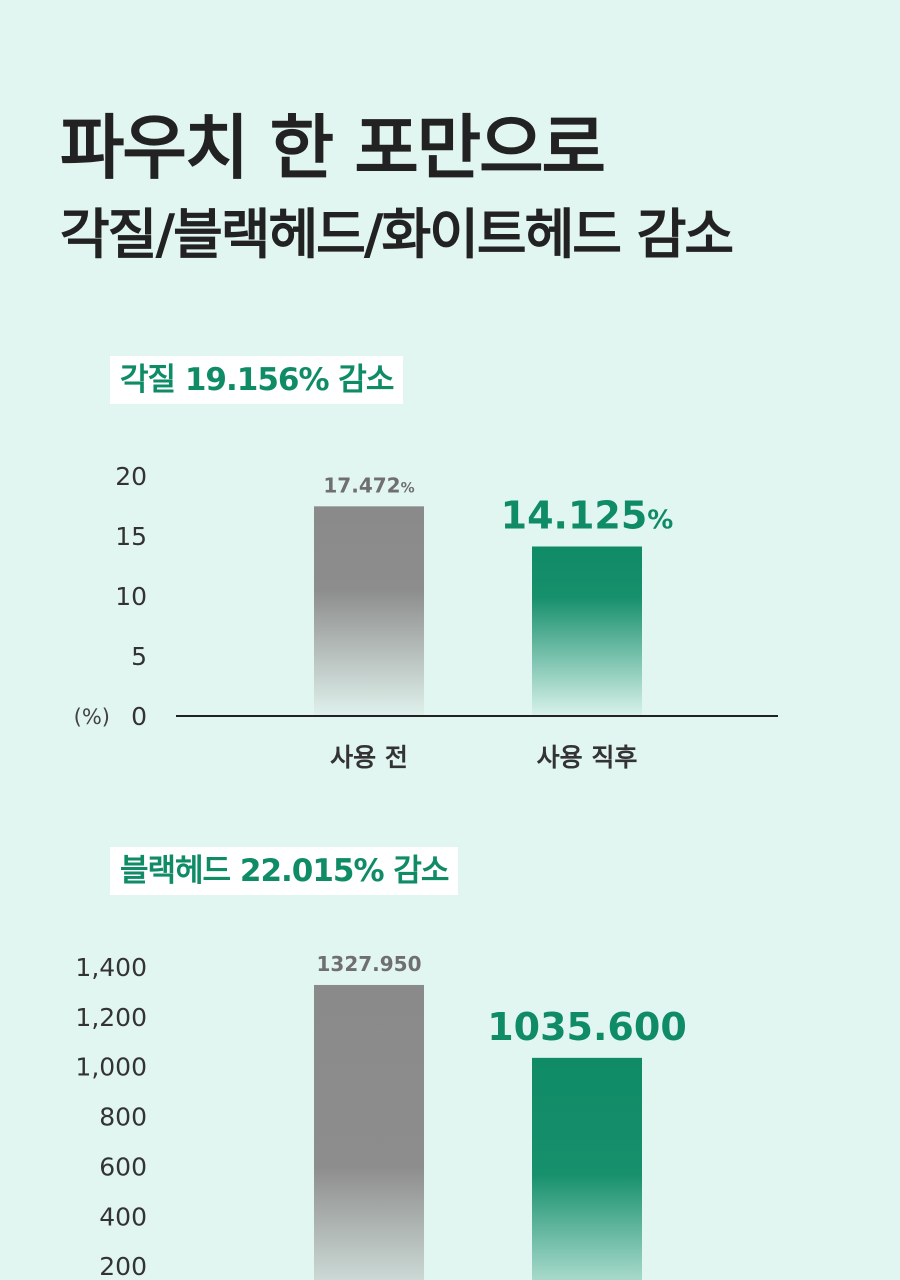  Describe the element at coordinates (369, 757) in the screenshot. I see `category-label: 사용 전` at that location.